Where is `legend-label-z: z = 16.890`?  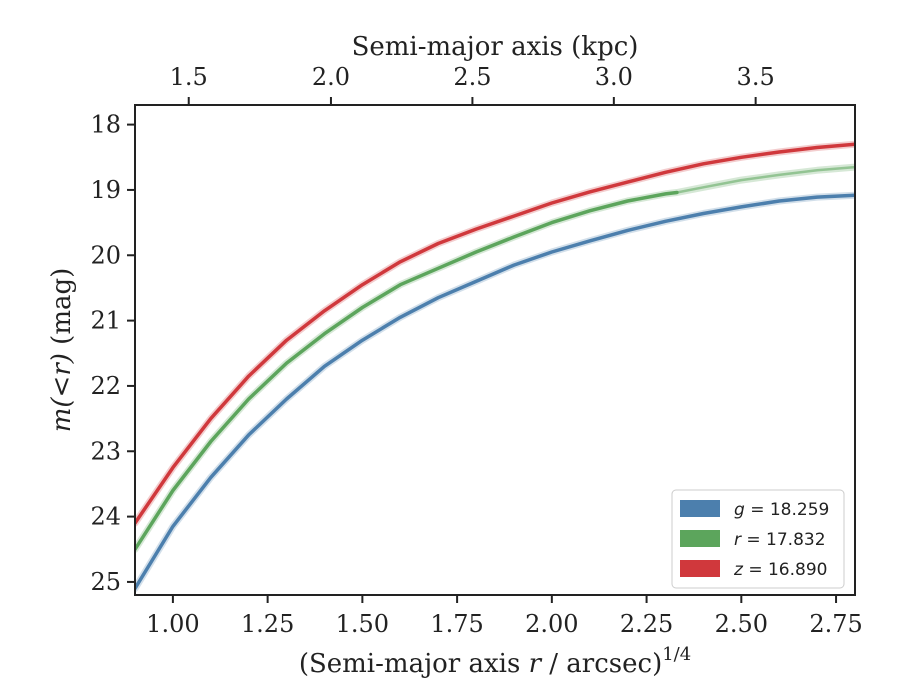 legend-label-z: z = 16.890 is located at coordinates (780, 570).